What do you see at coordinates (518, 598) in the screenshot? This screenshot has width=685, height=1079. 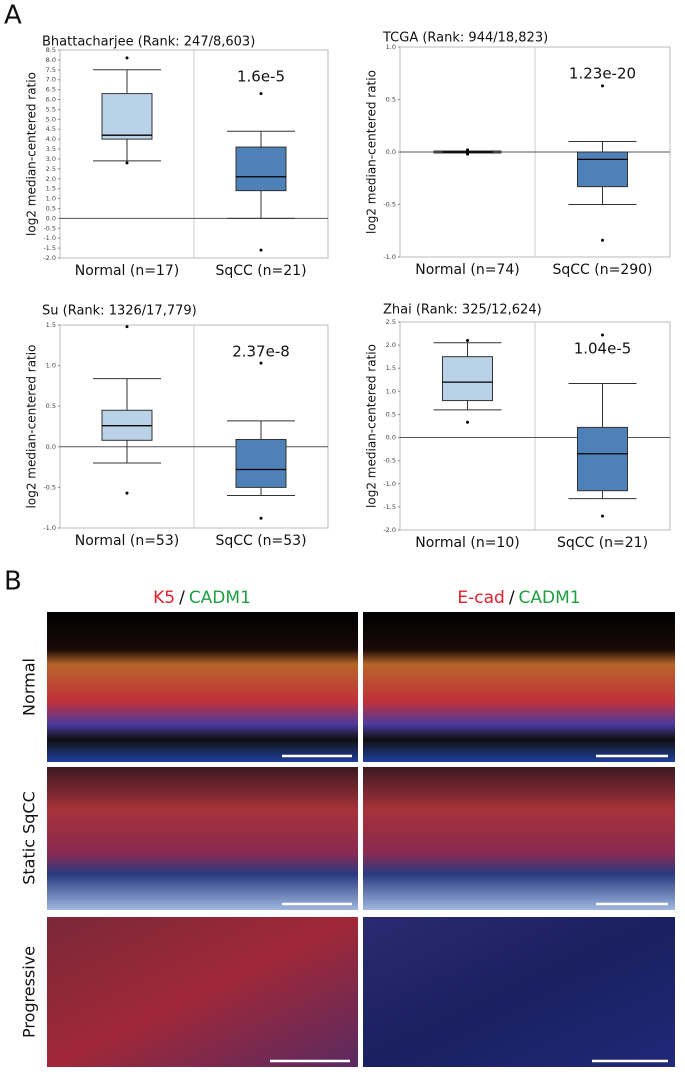 I see `column-header: E-cad / CADM1` at bounding box center [518, 598].